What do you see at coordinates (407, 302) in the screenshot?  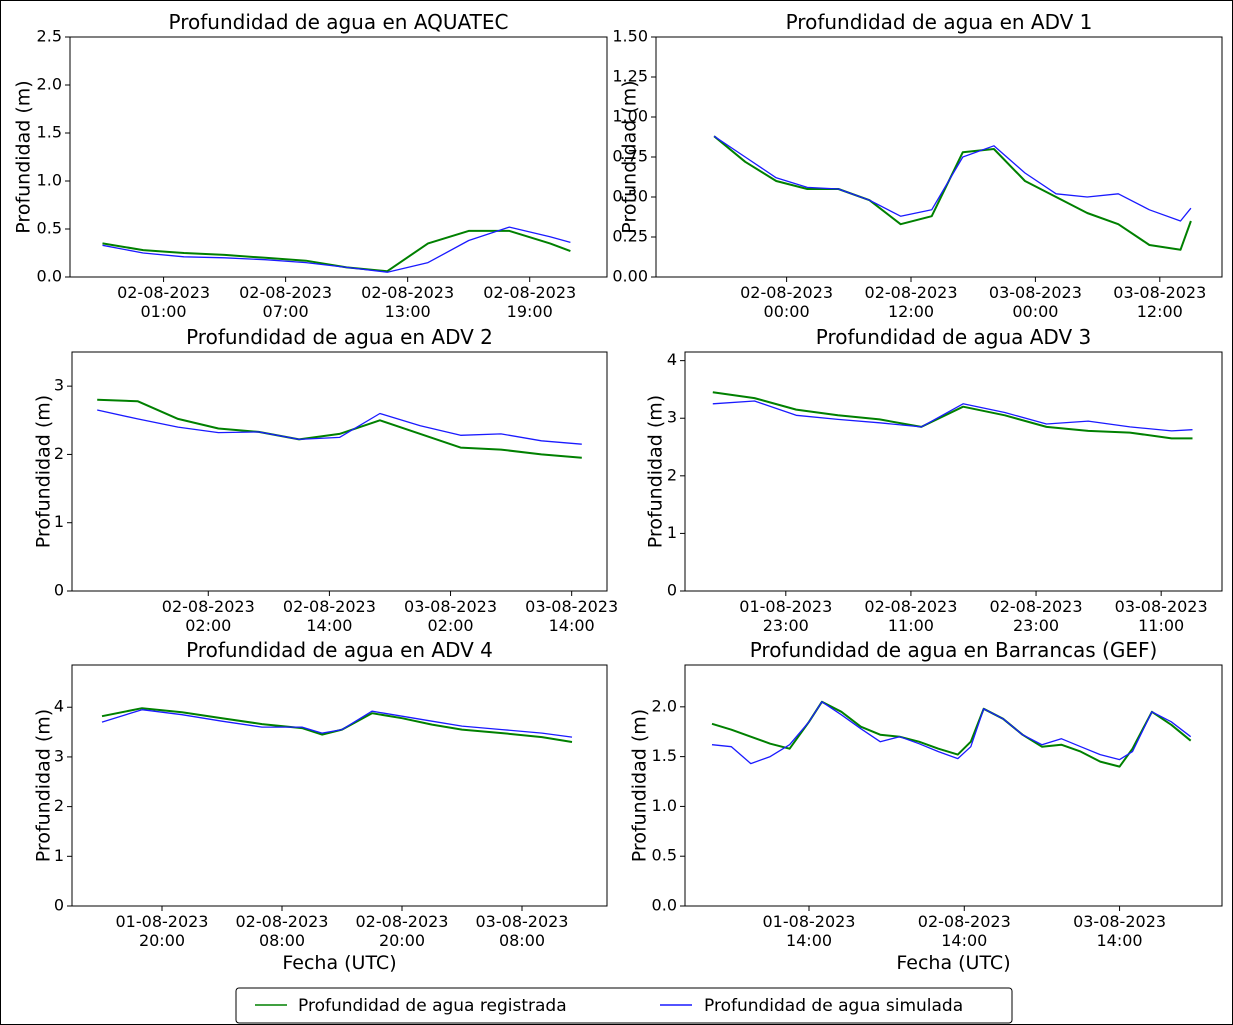 I see `x-tick-label: 02-08-2023 13:00` at bounding box center [407, 302].